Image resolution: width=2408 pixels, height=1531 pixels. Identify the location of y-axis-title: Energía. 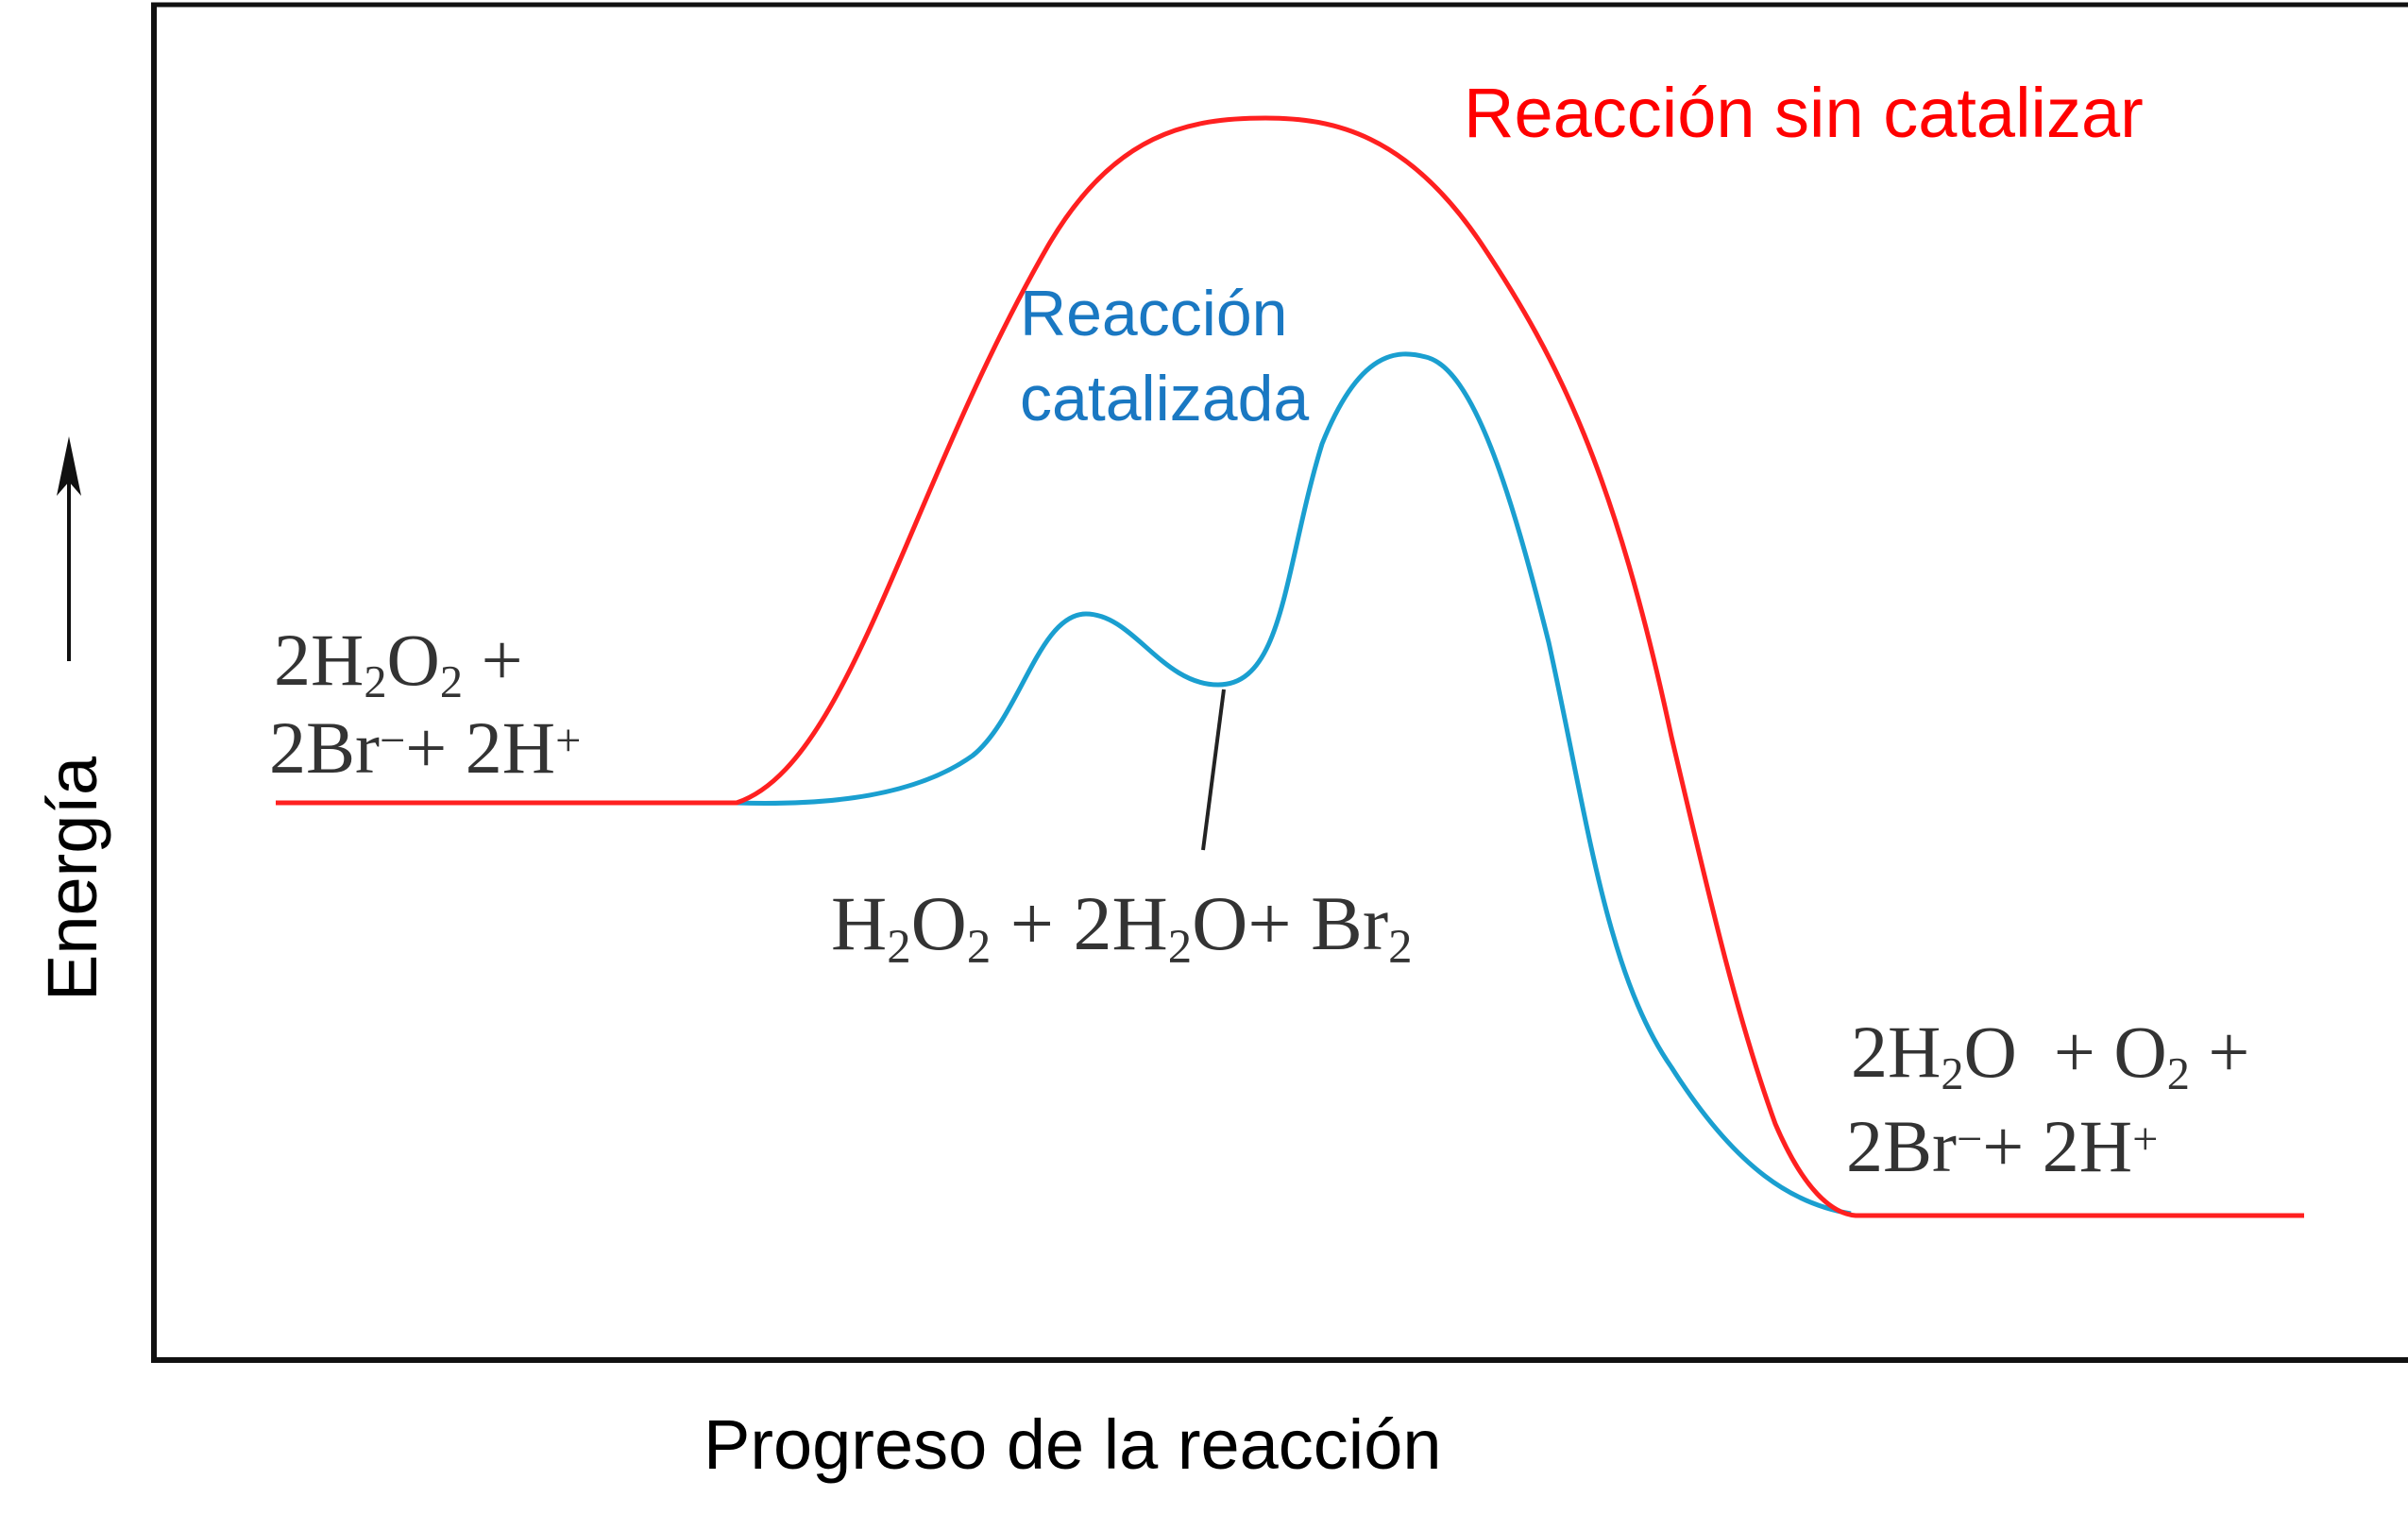
(72, 878).